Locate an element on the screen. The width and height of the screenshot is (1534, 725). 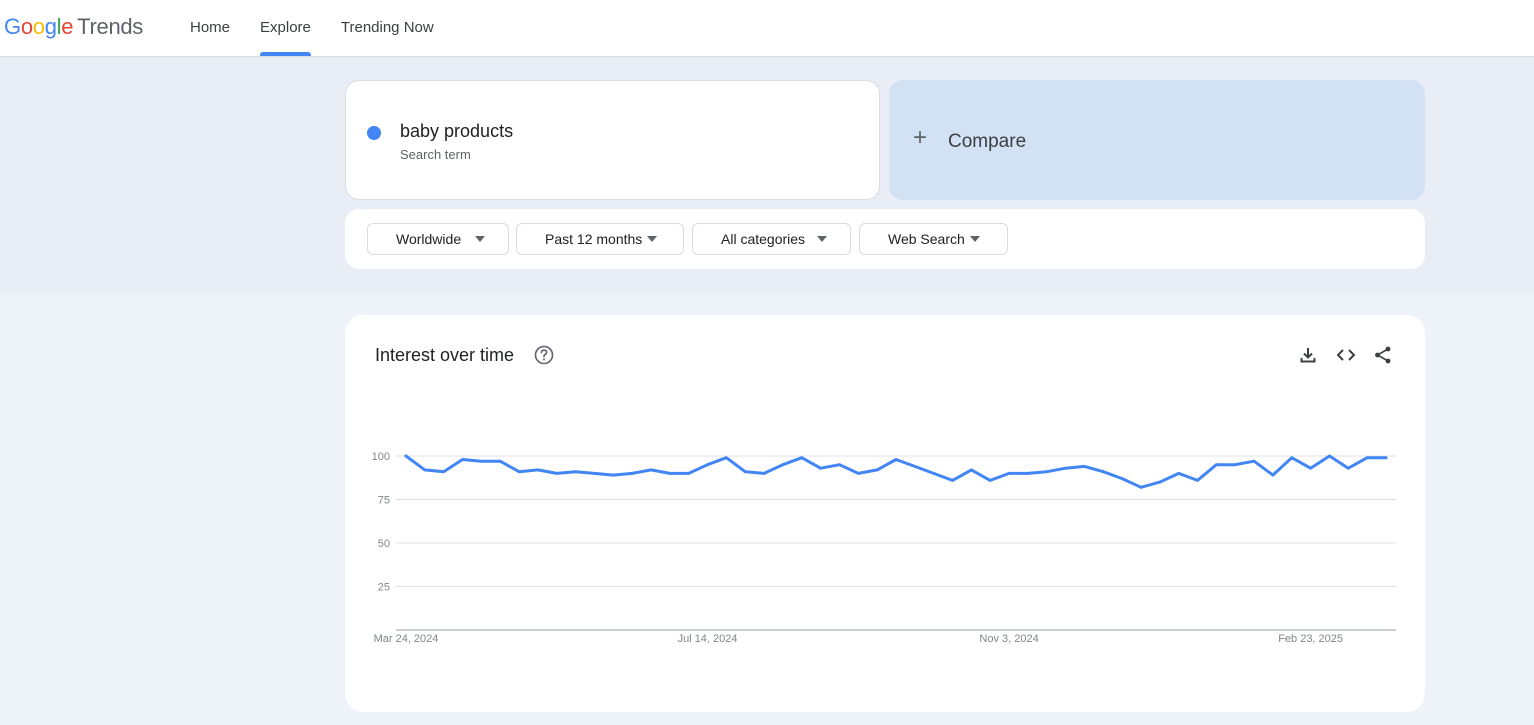
google-trends-logo: Google Trends is located at coordinates (73, 27).